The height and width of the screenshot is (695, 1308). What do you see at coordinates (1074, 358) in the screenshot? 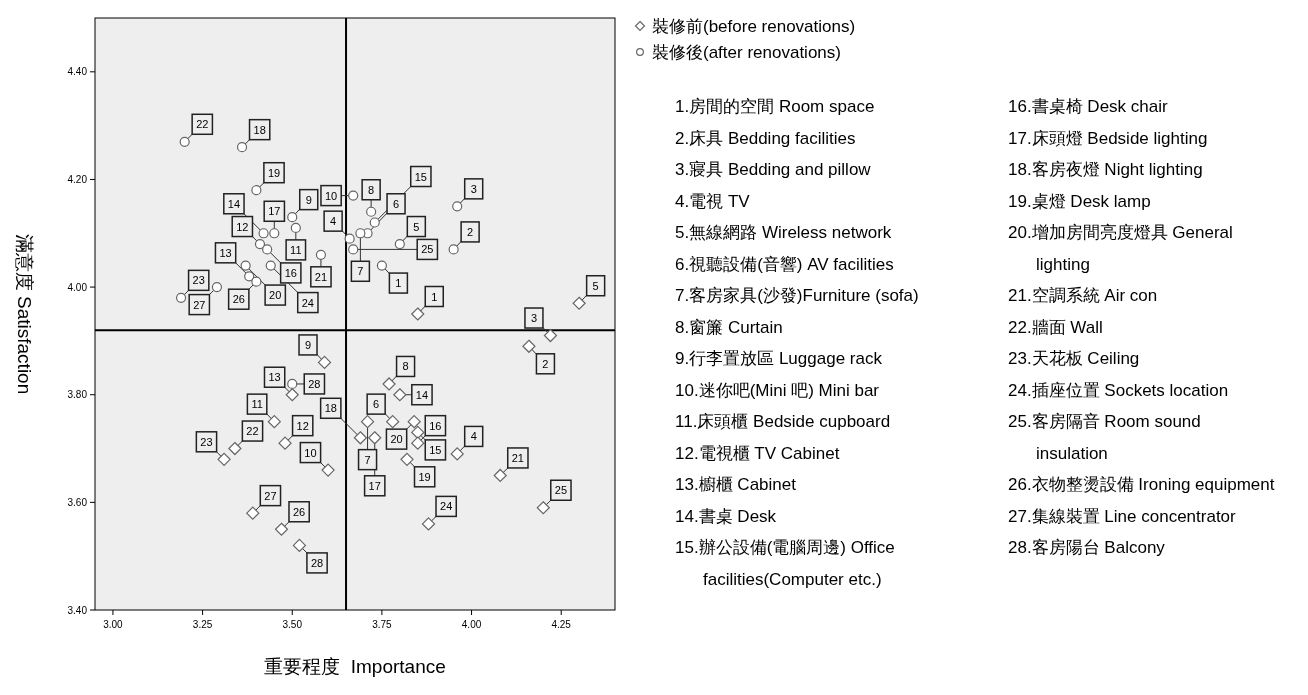
I see `text: 23.天花板 Ceiling` at bounding box center [1074, 358].